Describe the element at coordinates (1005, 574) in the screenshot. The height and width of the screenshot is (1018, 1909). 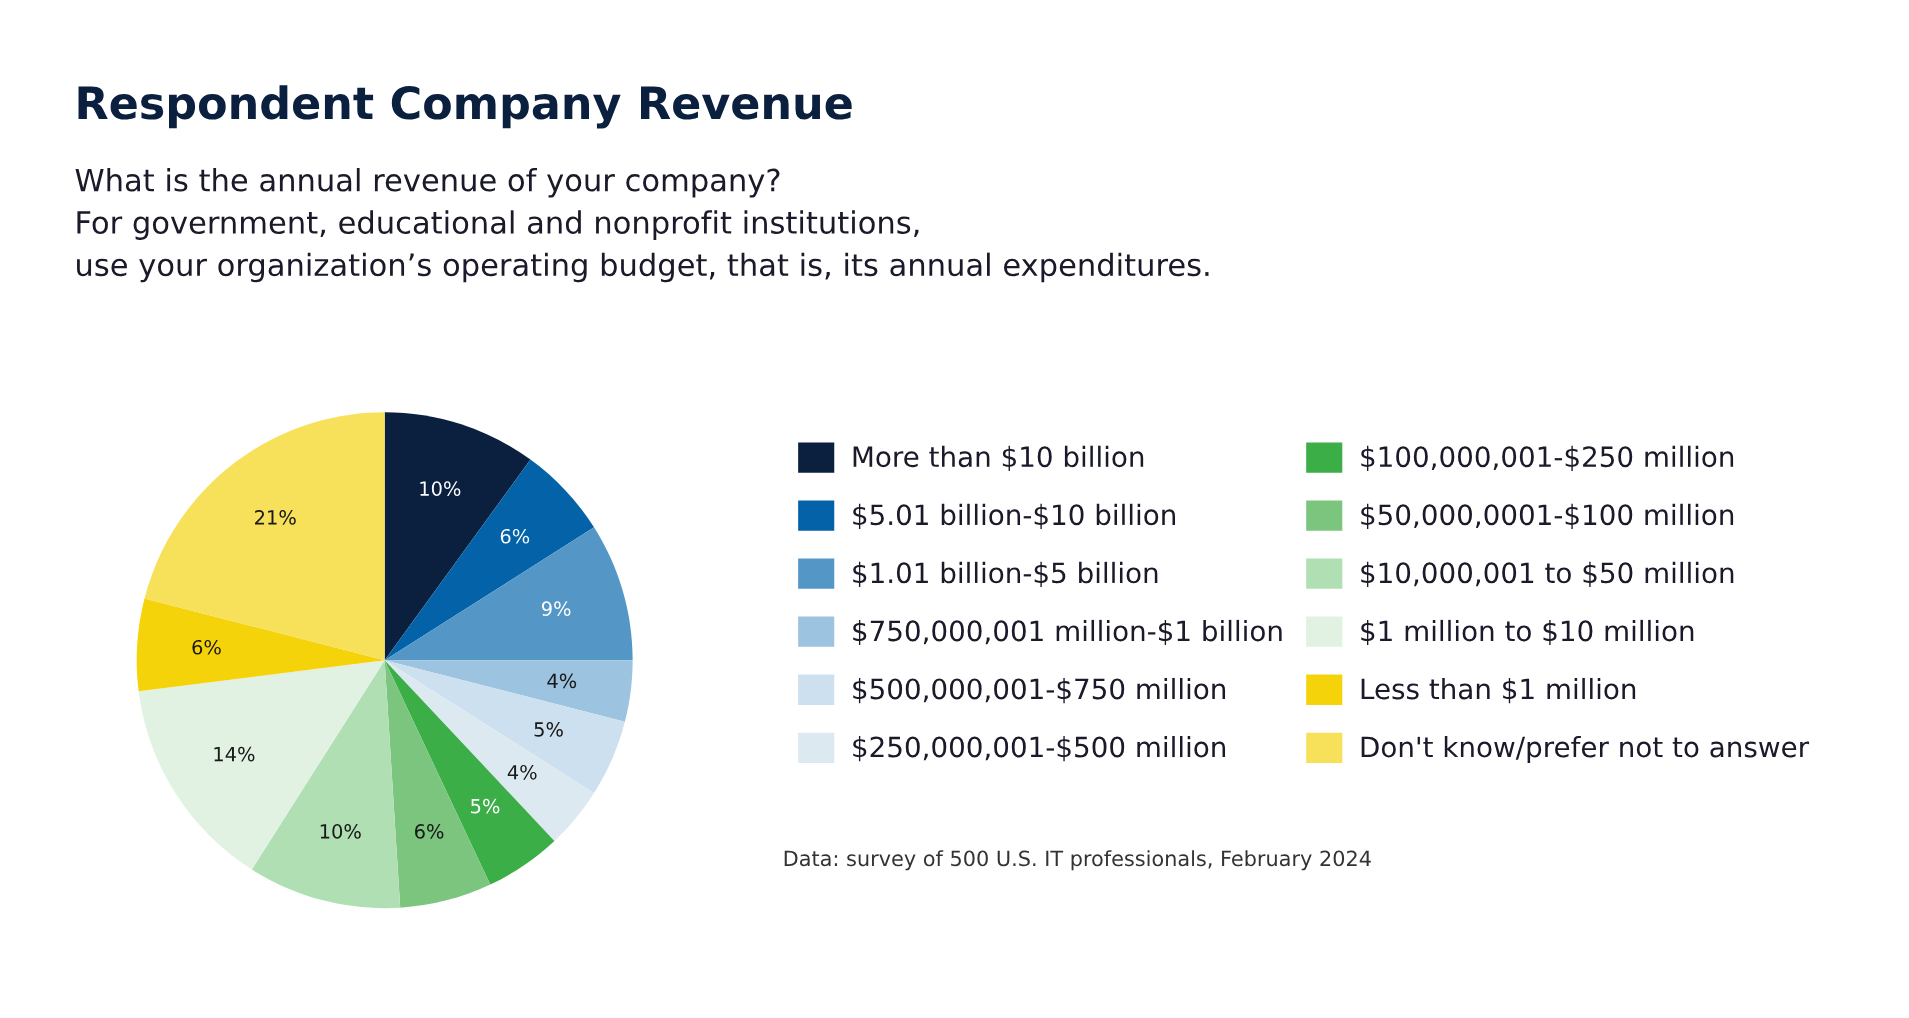
I see `legend-label: $1.01 billion-$5 billion` at that location.